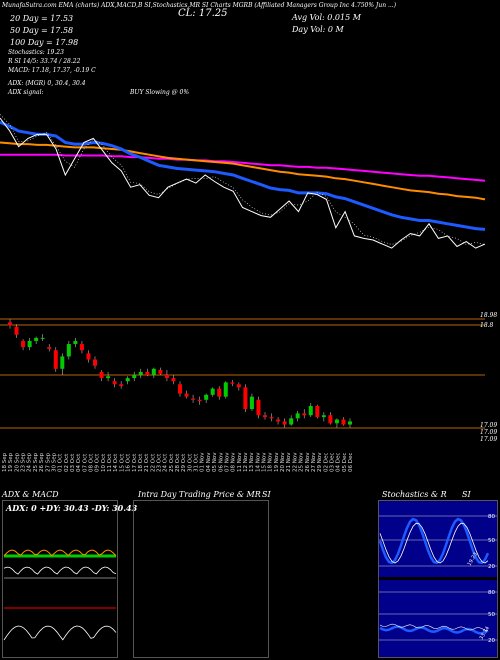 The height and width of the screenshot is (660, 500). Describe the element at coordinates (60, 553) in the screenshot. I see `adx-orange-line` at that location.